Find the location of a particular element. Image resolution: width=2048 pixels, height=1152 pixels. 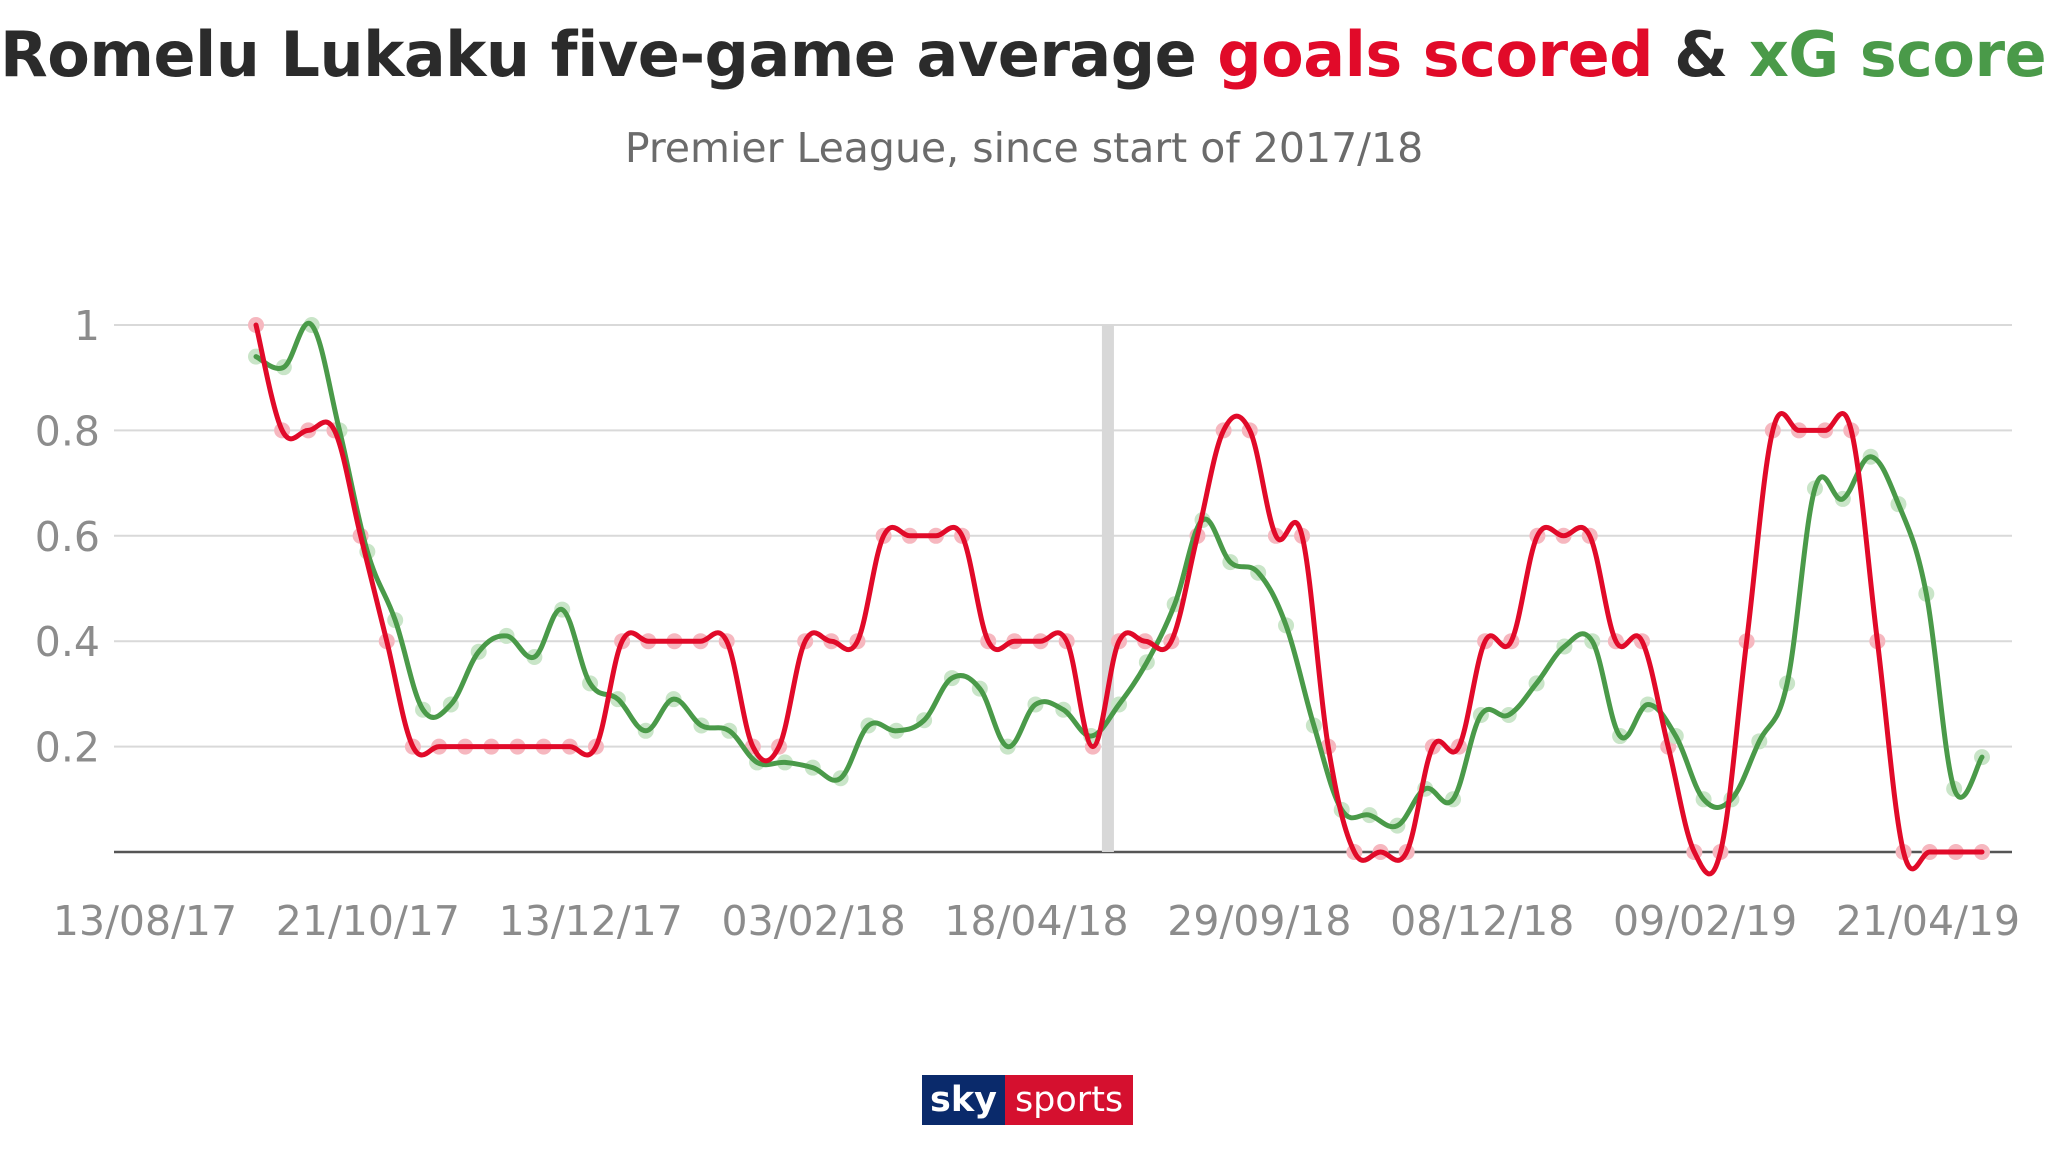

x-tick-label: 18/04/18 is located at coordinates (1036, 921).